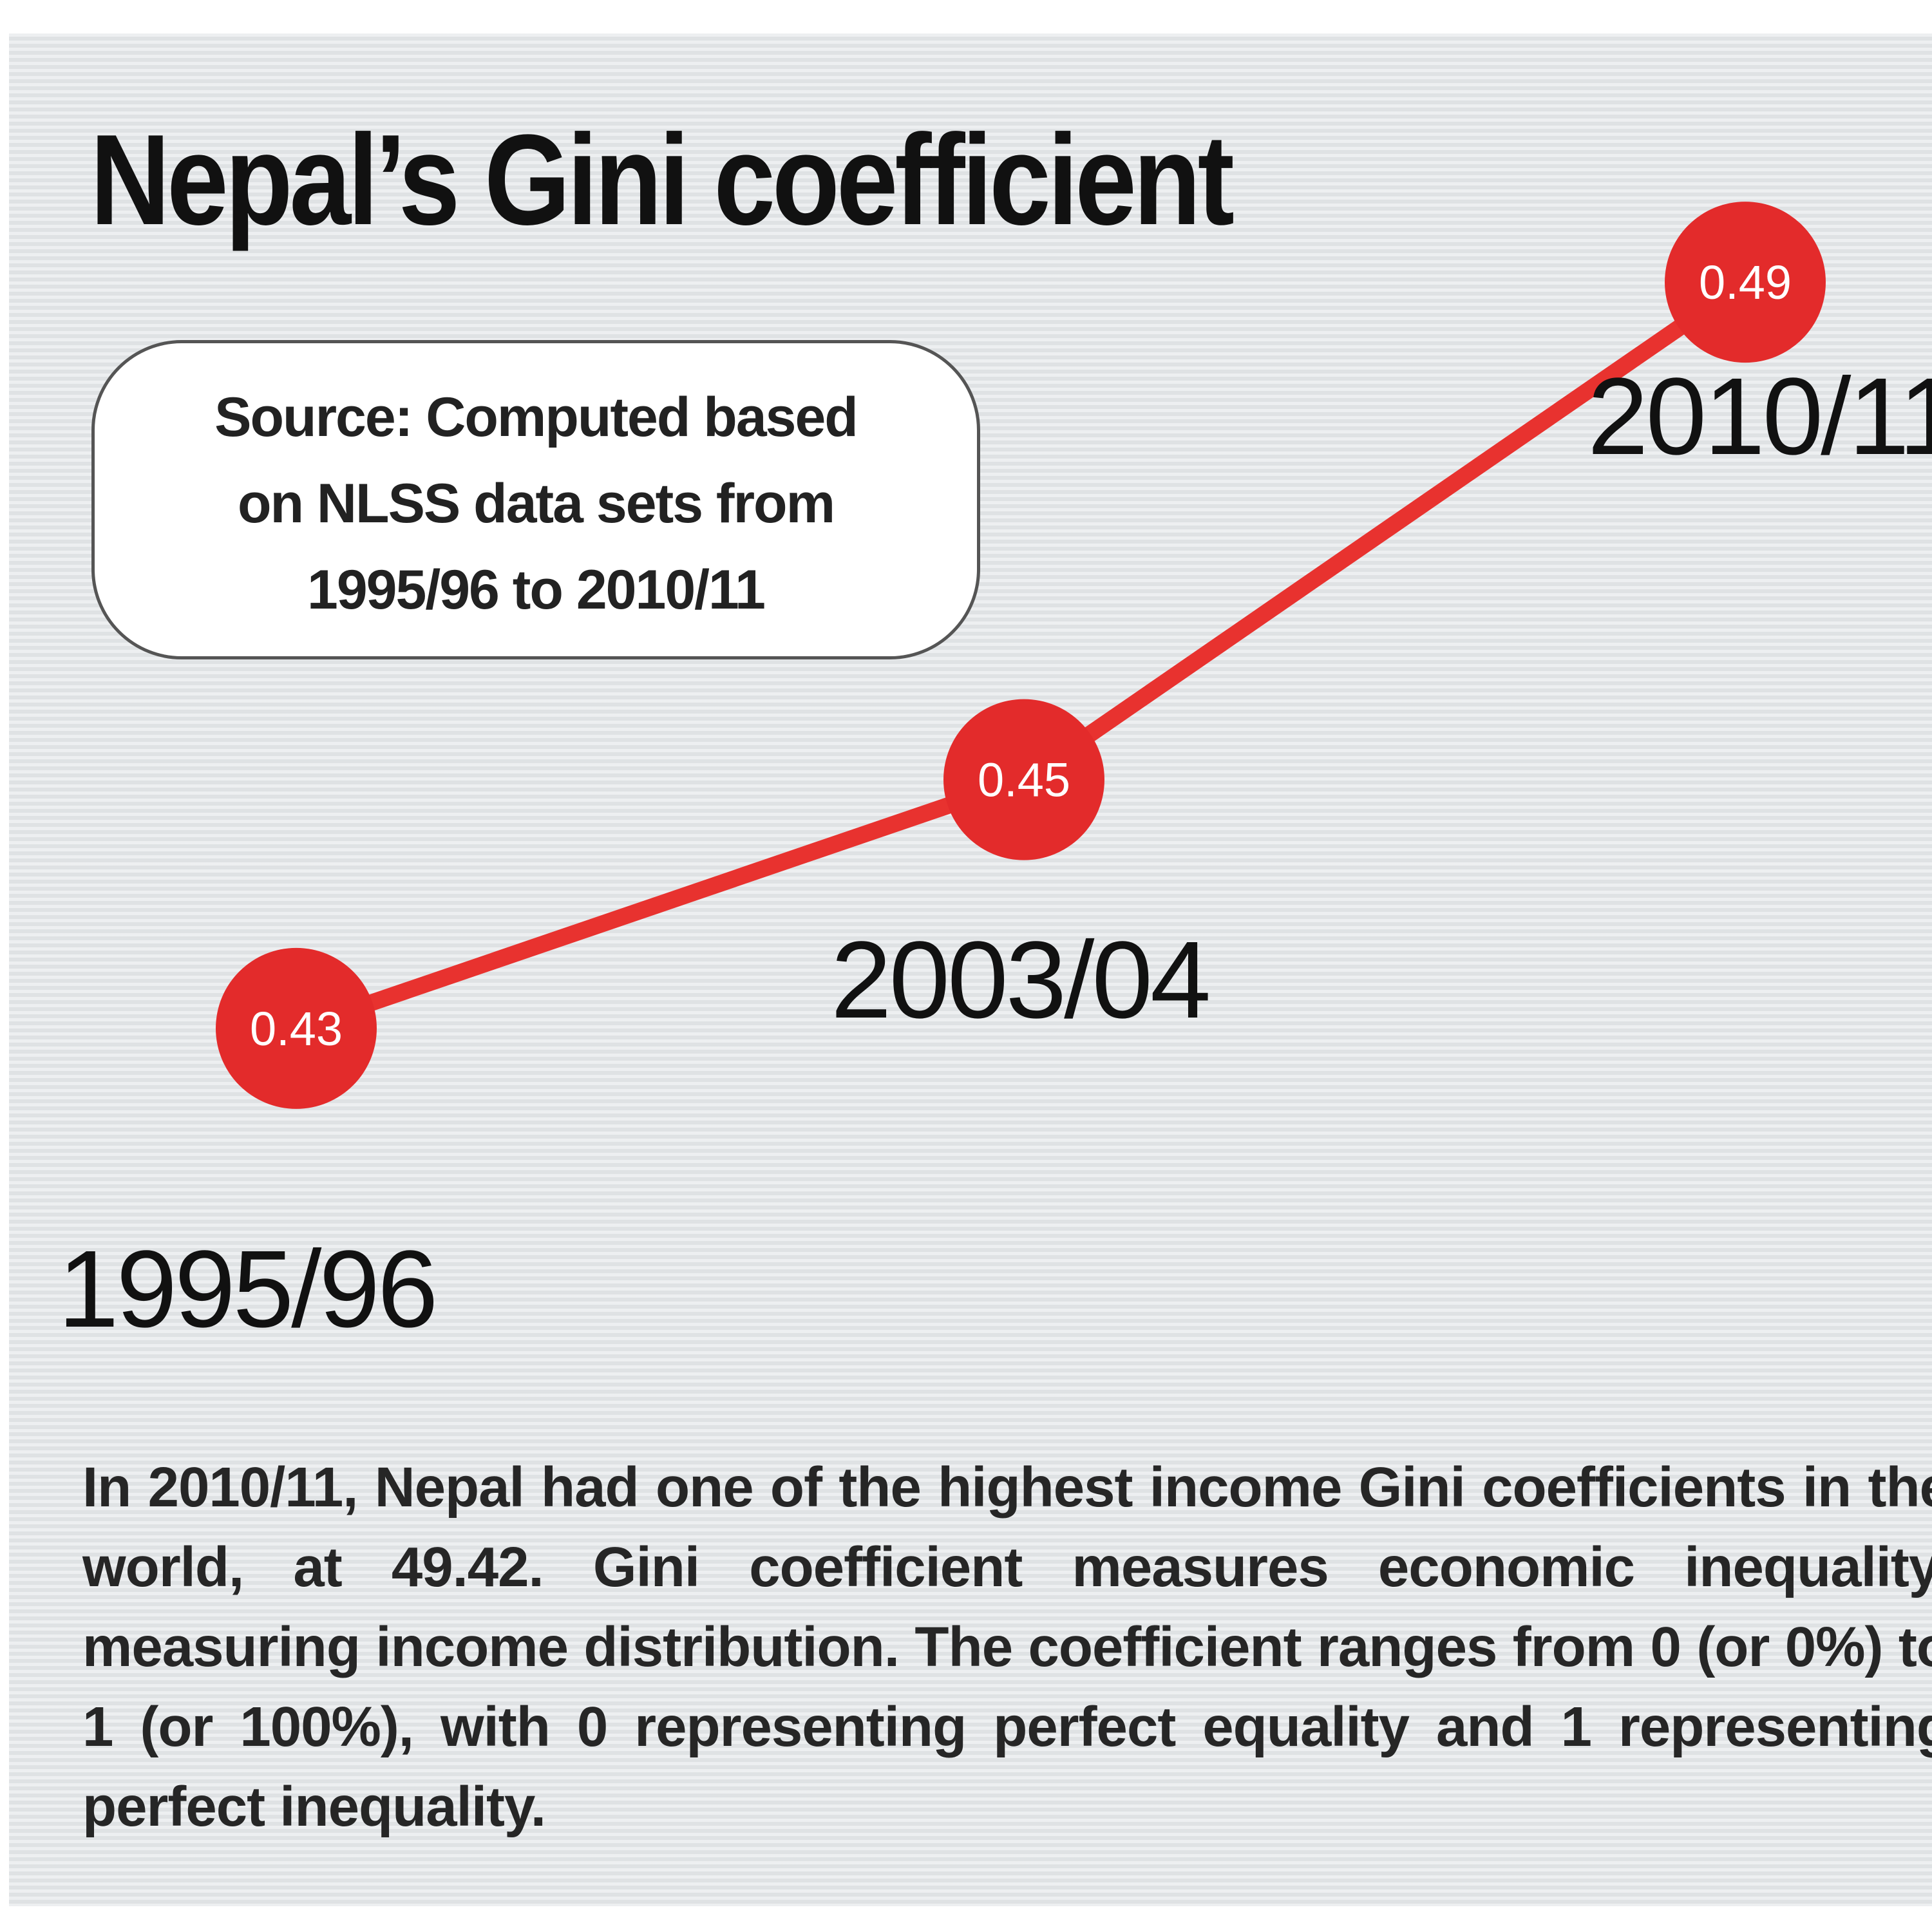  Describe the element at coordinates (537, 590) in the screenshot. I see `source-line-3: 1995/96 to 2010/11` at that location.